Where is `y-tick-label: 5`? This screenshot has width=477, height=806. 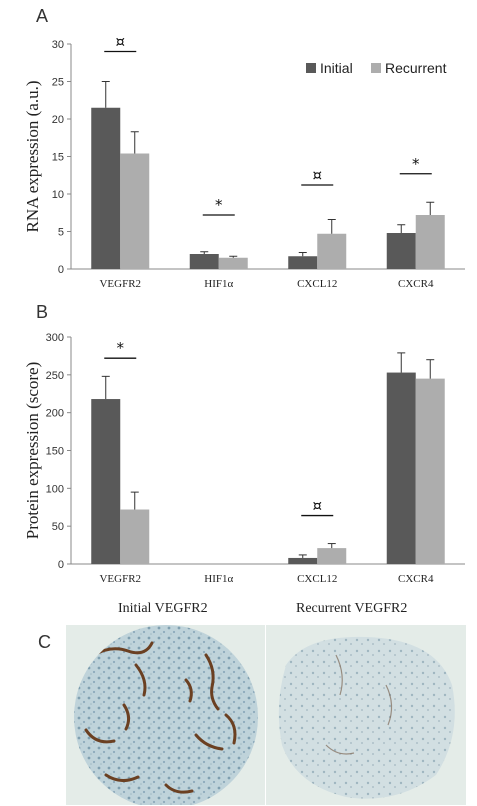
y-tick-label: 5 is located at coordinates (61, 233).